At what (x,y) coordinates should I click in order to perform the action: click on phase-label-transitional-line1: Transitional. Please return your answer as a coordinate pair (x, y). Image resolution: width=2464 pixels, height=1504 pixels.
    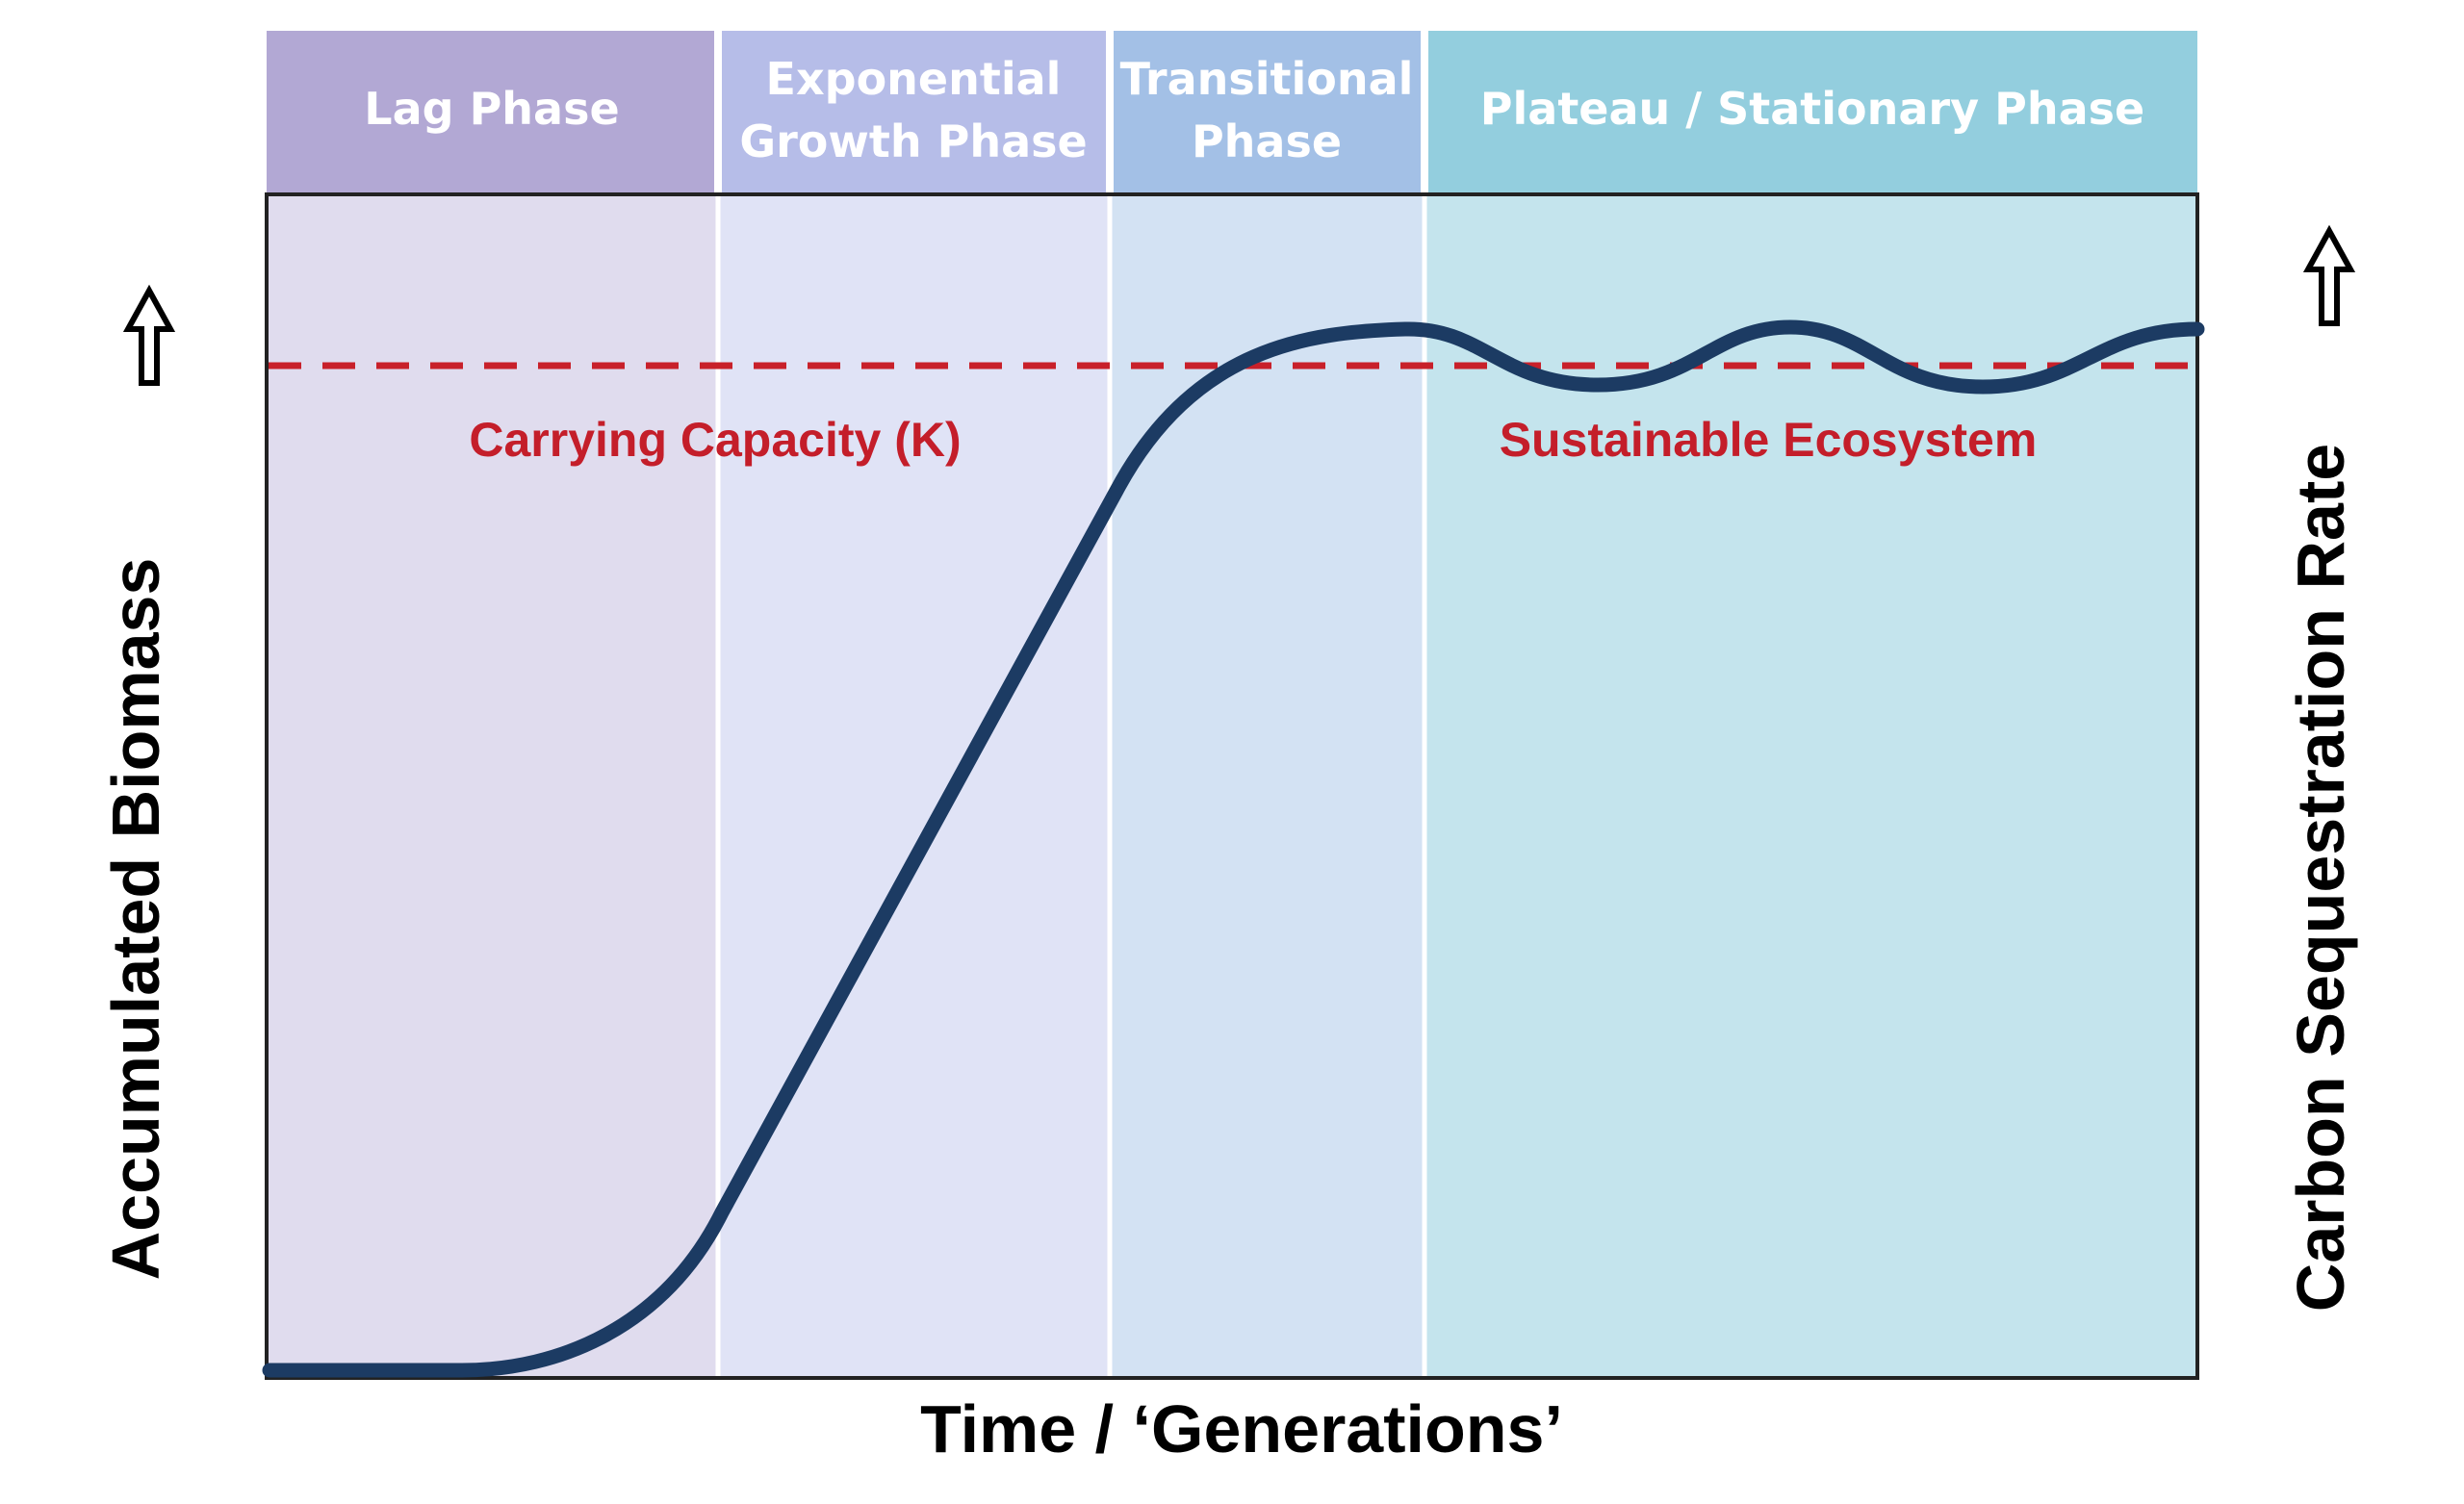
    Looking at the image, I should click on (1267, 79).